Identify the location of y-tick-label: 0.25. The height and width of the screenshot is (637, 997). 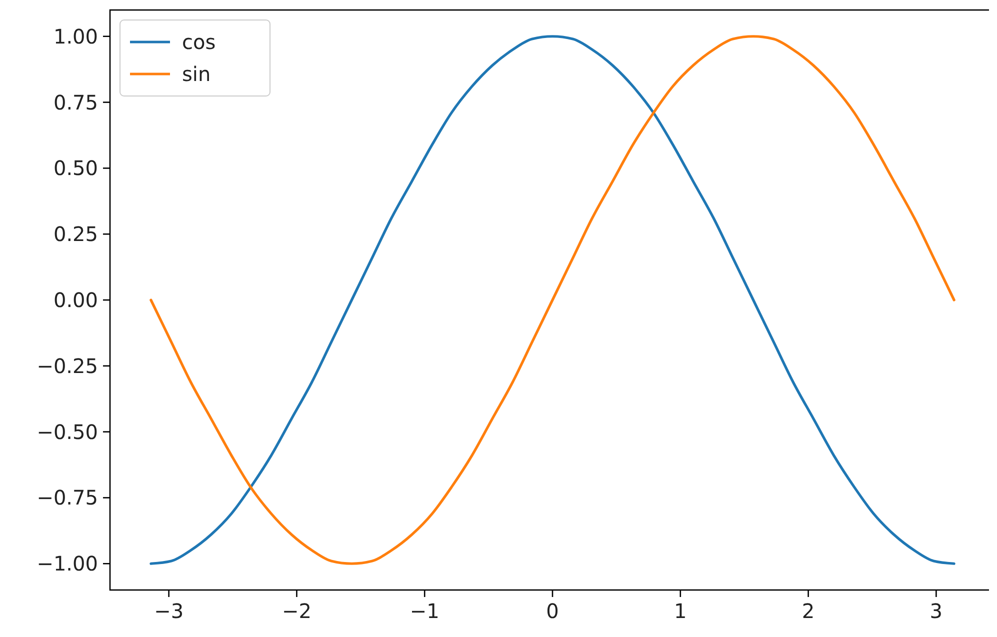
(75, 234).